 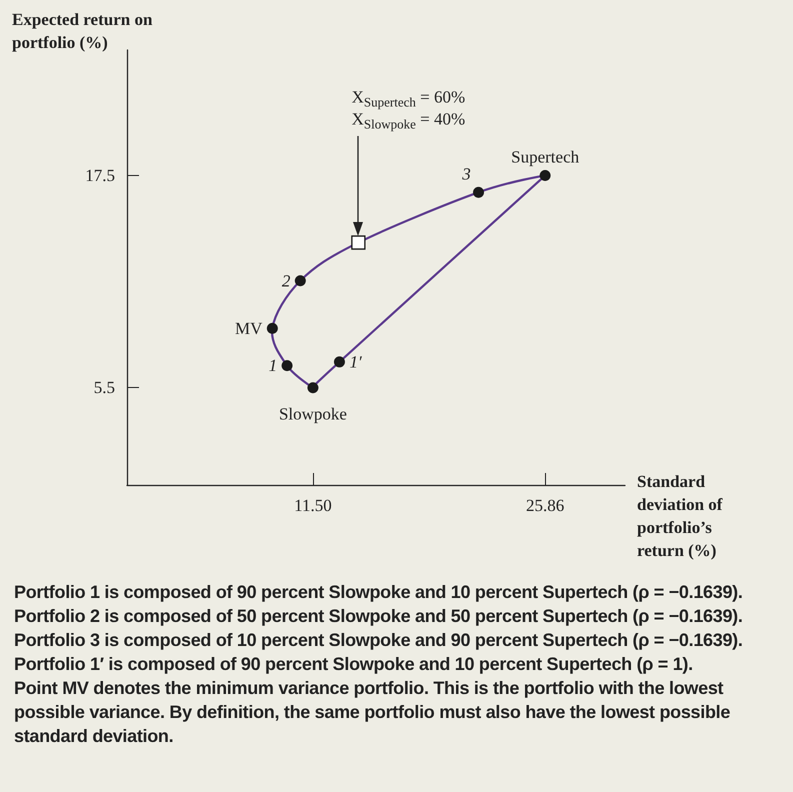 What do you see at coordinates (545, 505) in the screenshot?
I see `x-tick-label: 25.86` at bounding box center [545, 505].